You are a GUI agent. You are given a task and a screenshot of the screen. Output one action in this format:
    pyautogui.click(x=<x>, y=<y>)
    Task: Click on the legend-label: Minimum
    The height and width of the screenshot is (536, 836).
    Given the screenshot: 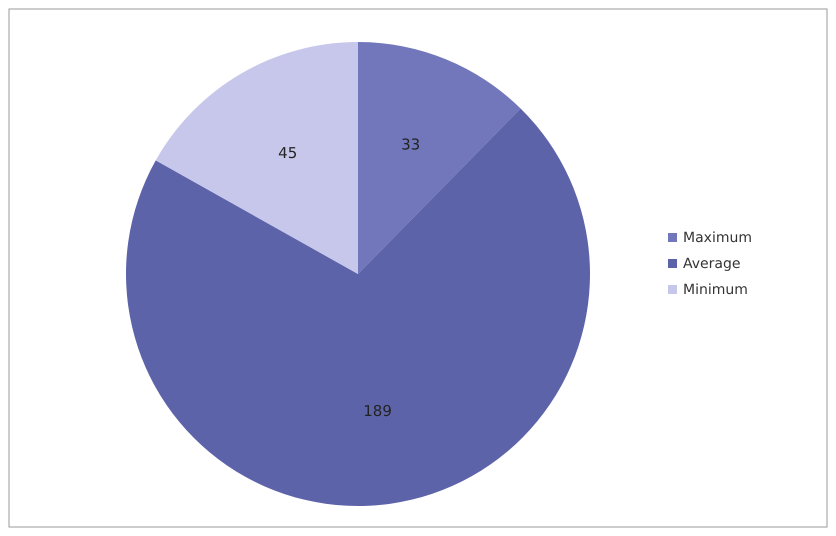 What is the action you would take?
    pyautogui.click(x=715, y=290)
    